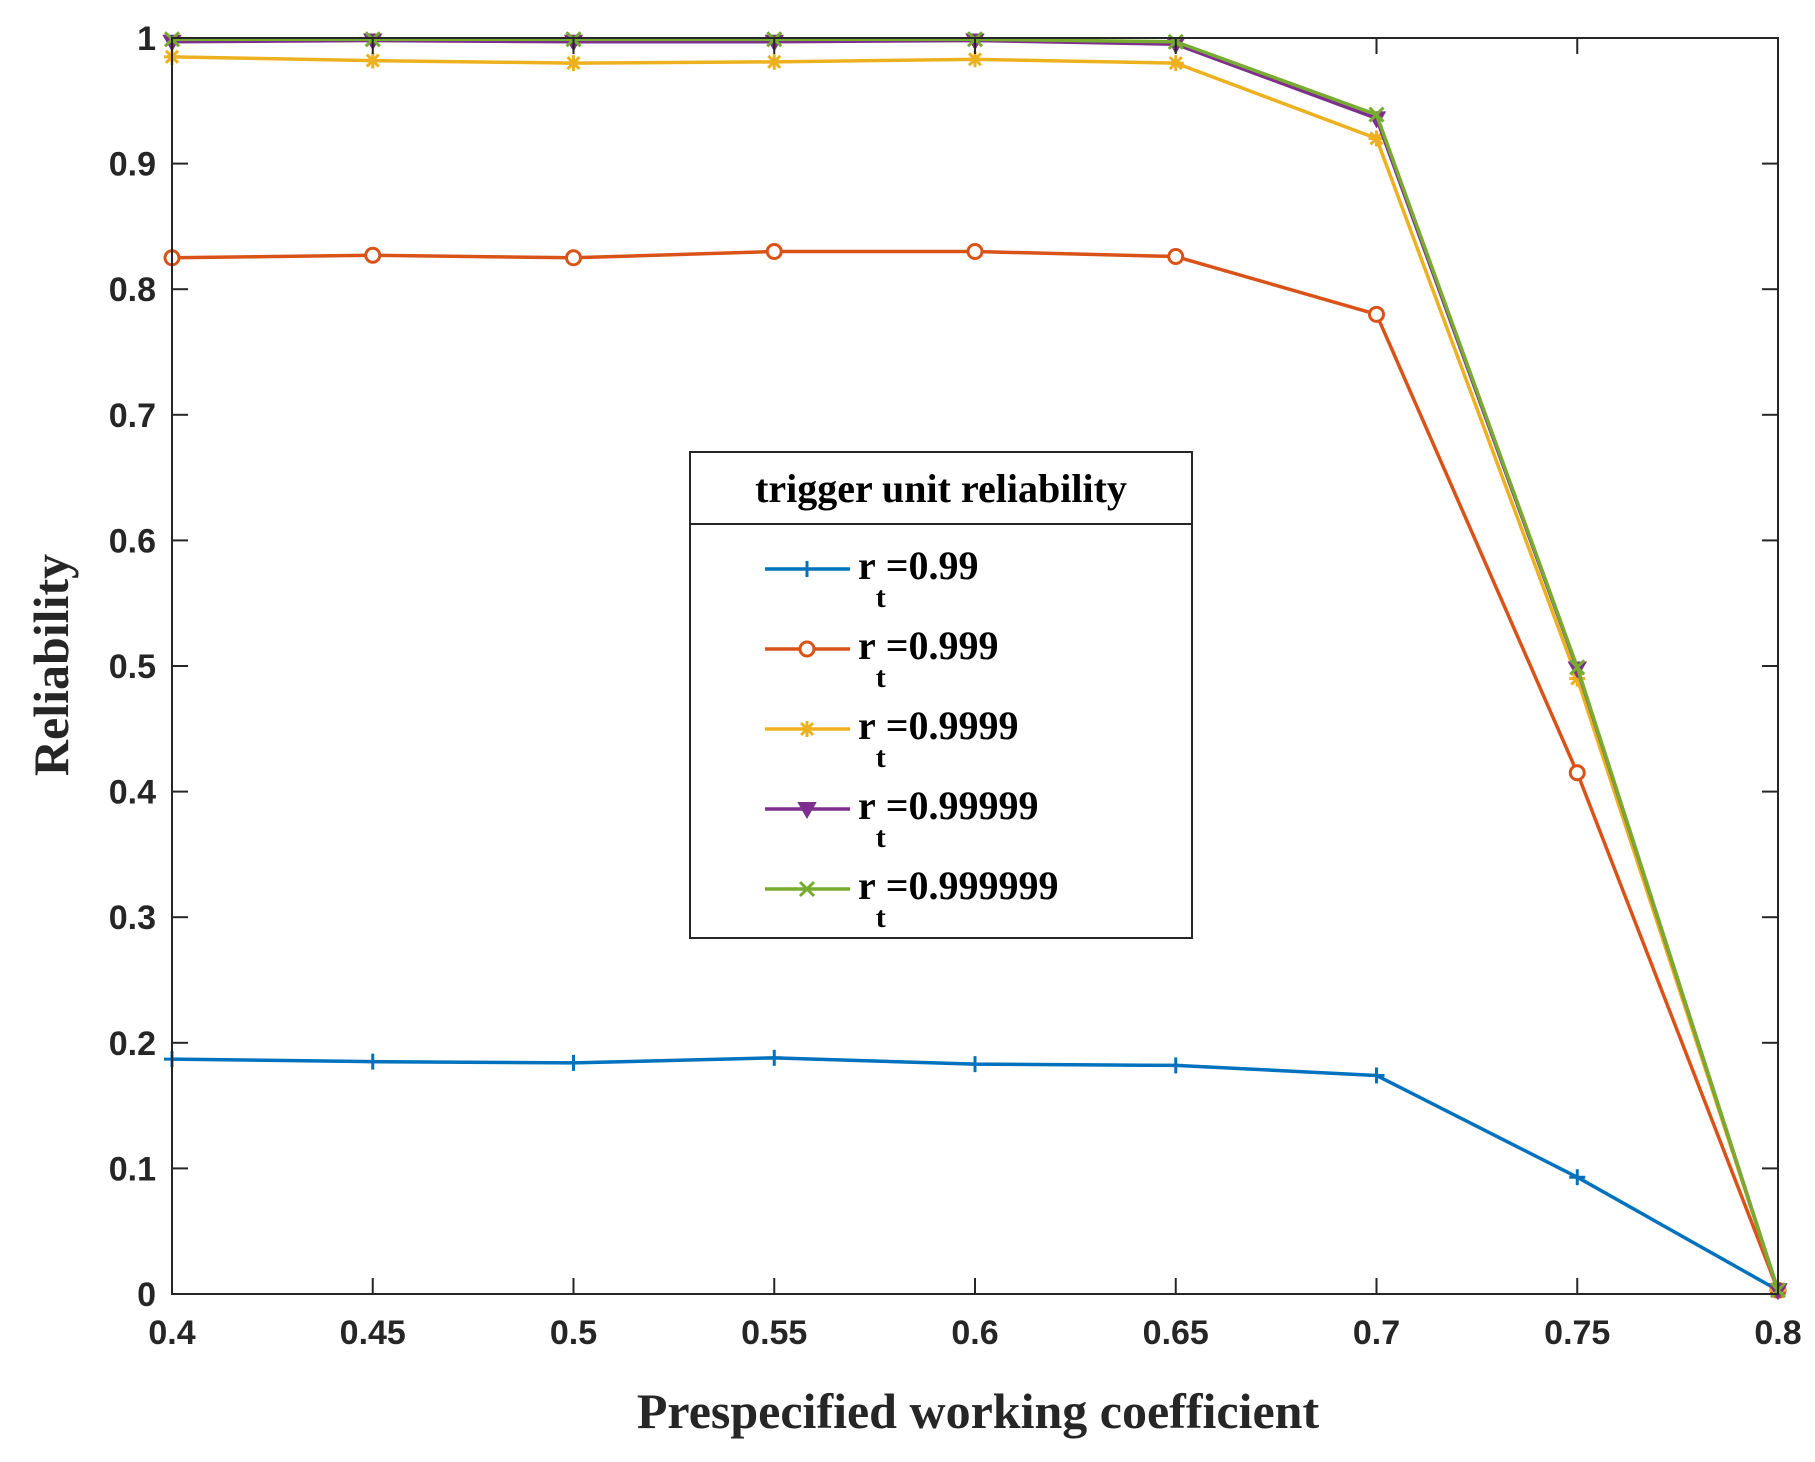 This screenshot has height=1462, width=1815. Describe the element at coordinates (941, 488) in the screenshot. I see `legend-title: trigger unit reliability` at that location.